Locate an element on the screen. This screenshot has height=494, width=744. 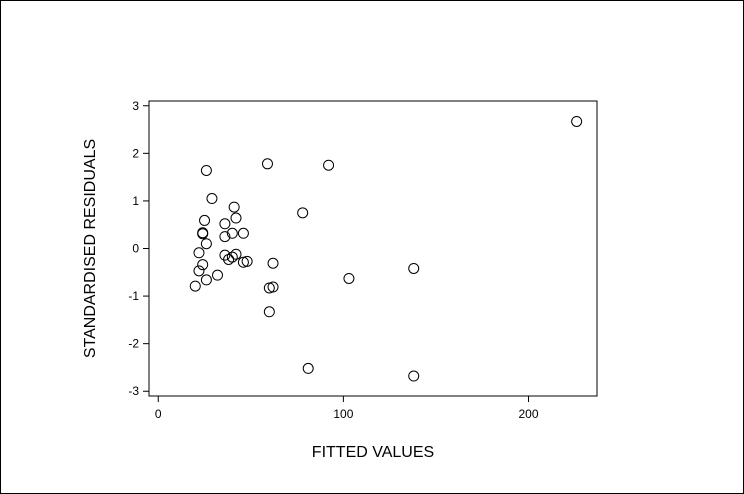
y-tick-label: 3 is located at coordinates (135, 106).